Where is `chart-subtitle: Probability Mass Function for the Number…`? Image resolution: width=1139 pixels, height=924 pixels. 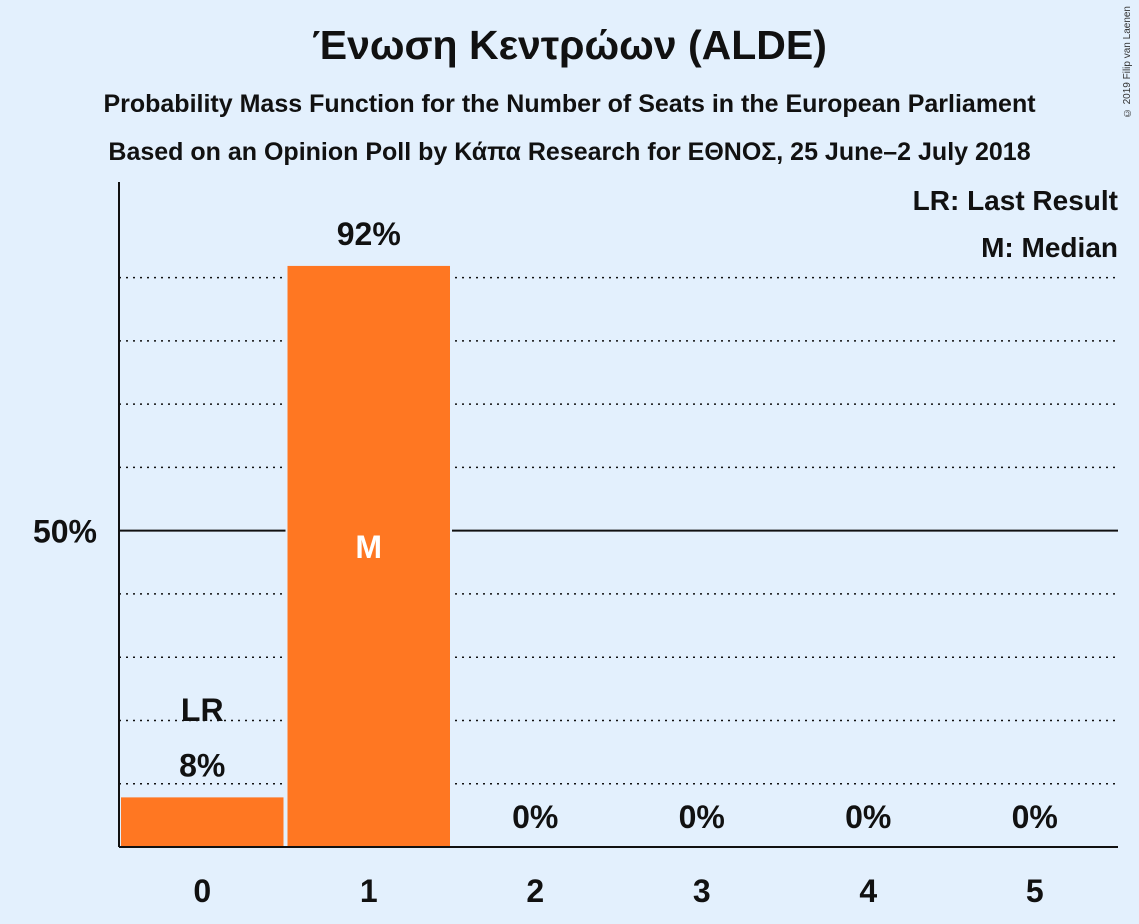
chart-subtitle: Probability Mass Function for the Number… is located at coordinates (569, 104).